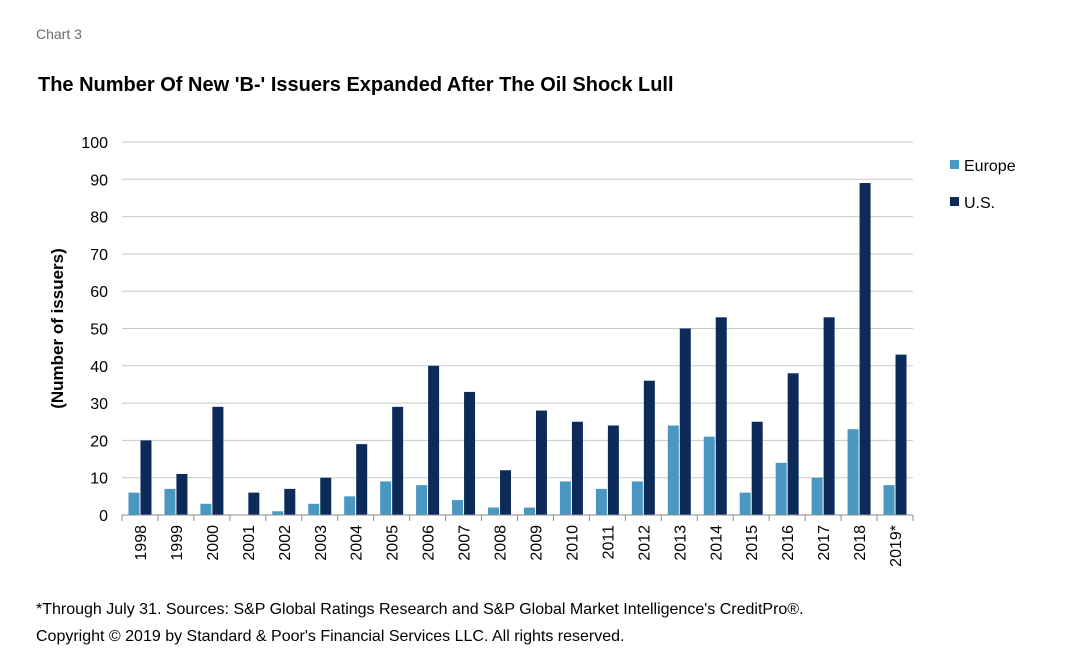 This screenshot has width=1067, height=665. I want to click on y-axis-ticks: 0 10 20 30 40 50 60 70 80 90 100, so click(94, 330).